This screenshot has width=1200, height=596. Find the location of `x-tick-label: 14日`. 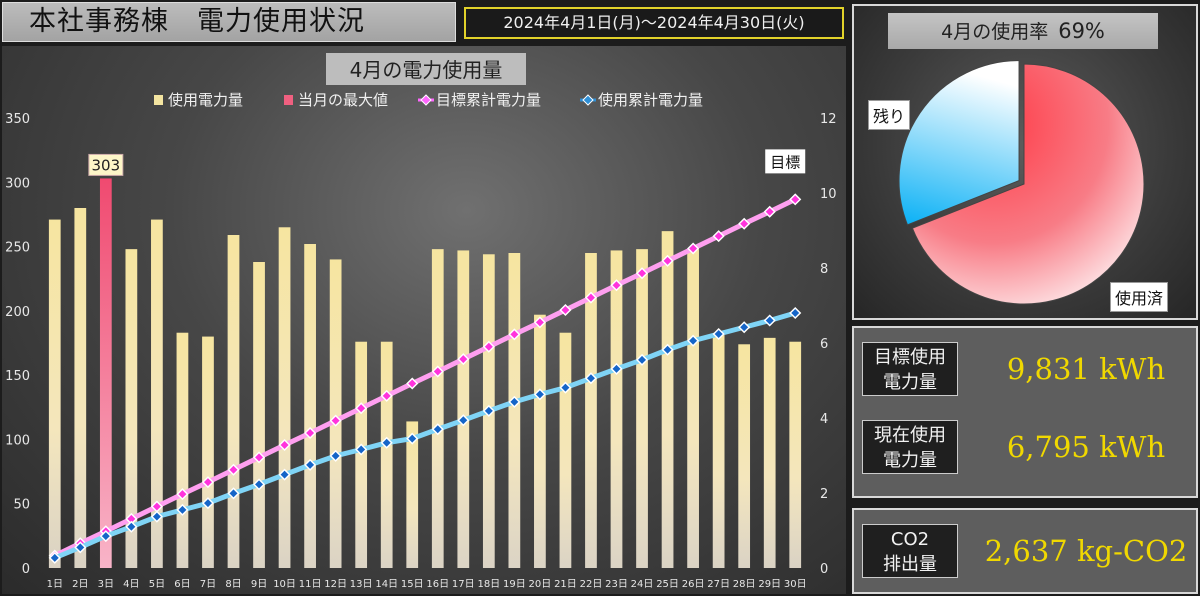

x-tick-label: 14日 is located at coordinates (386, 584).